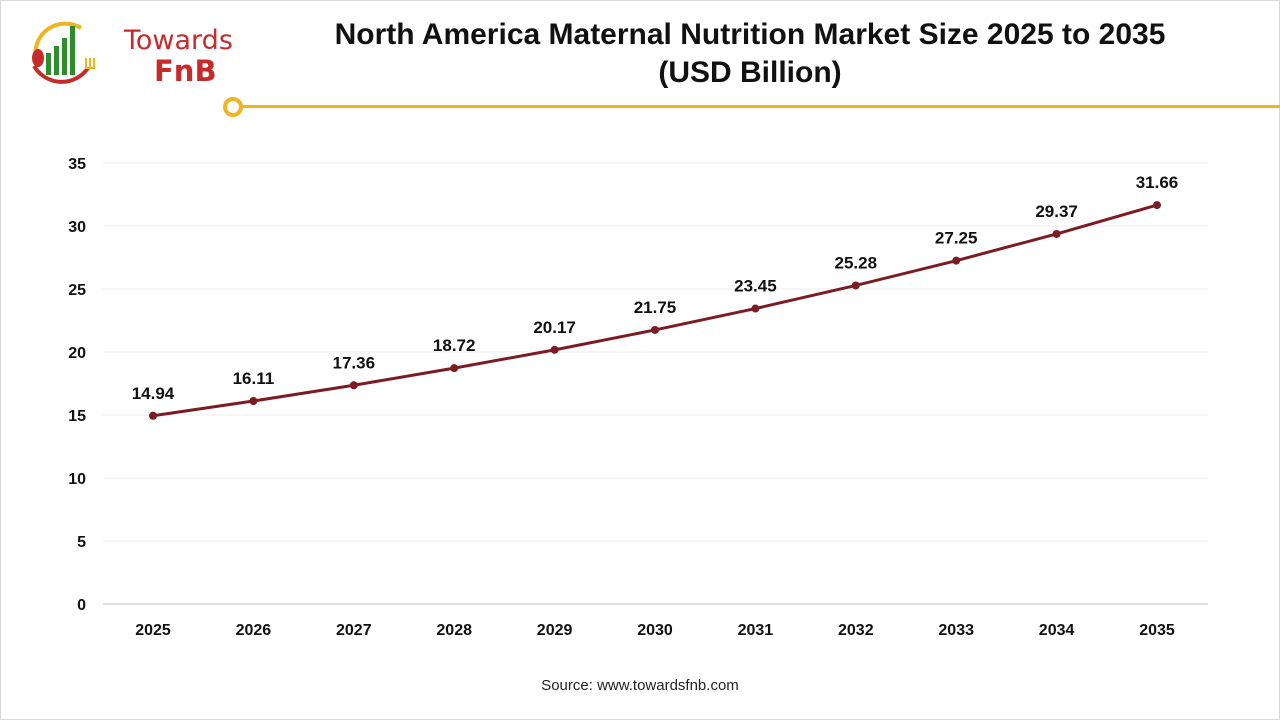 The image size is (1280, 720). Describe the element at coordinates (555, 630) in the screenshot. I see `x-tick-label: 2029` at that location.